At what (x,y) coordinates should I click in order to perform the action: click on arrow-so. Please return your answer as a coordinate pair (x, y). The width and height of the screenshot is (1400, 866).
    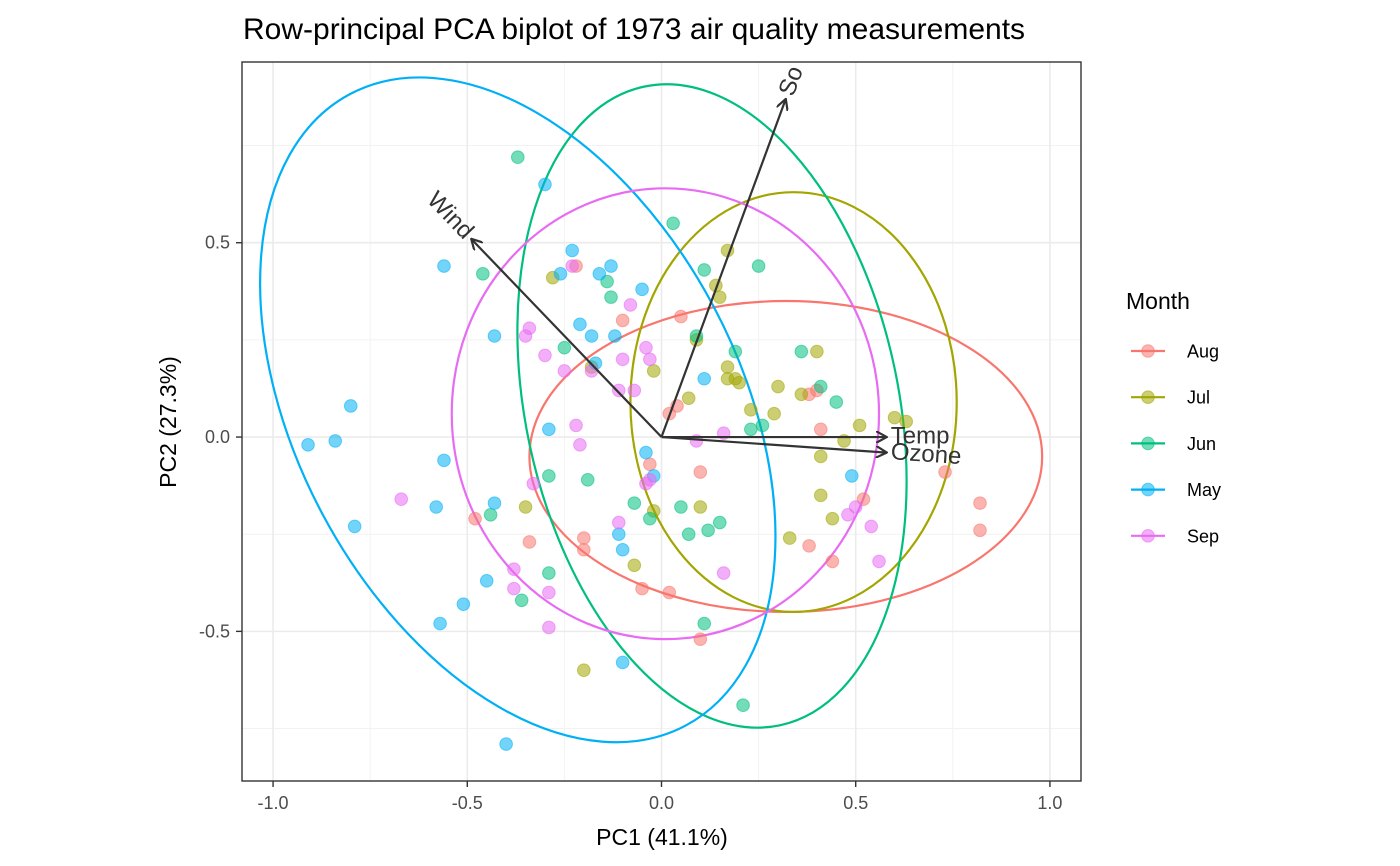
    Looking at the image, I should click on (723, 268).